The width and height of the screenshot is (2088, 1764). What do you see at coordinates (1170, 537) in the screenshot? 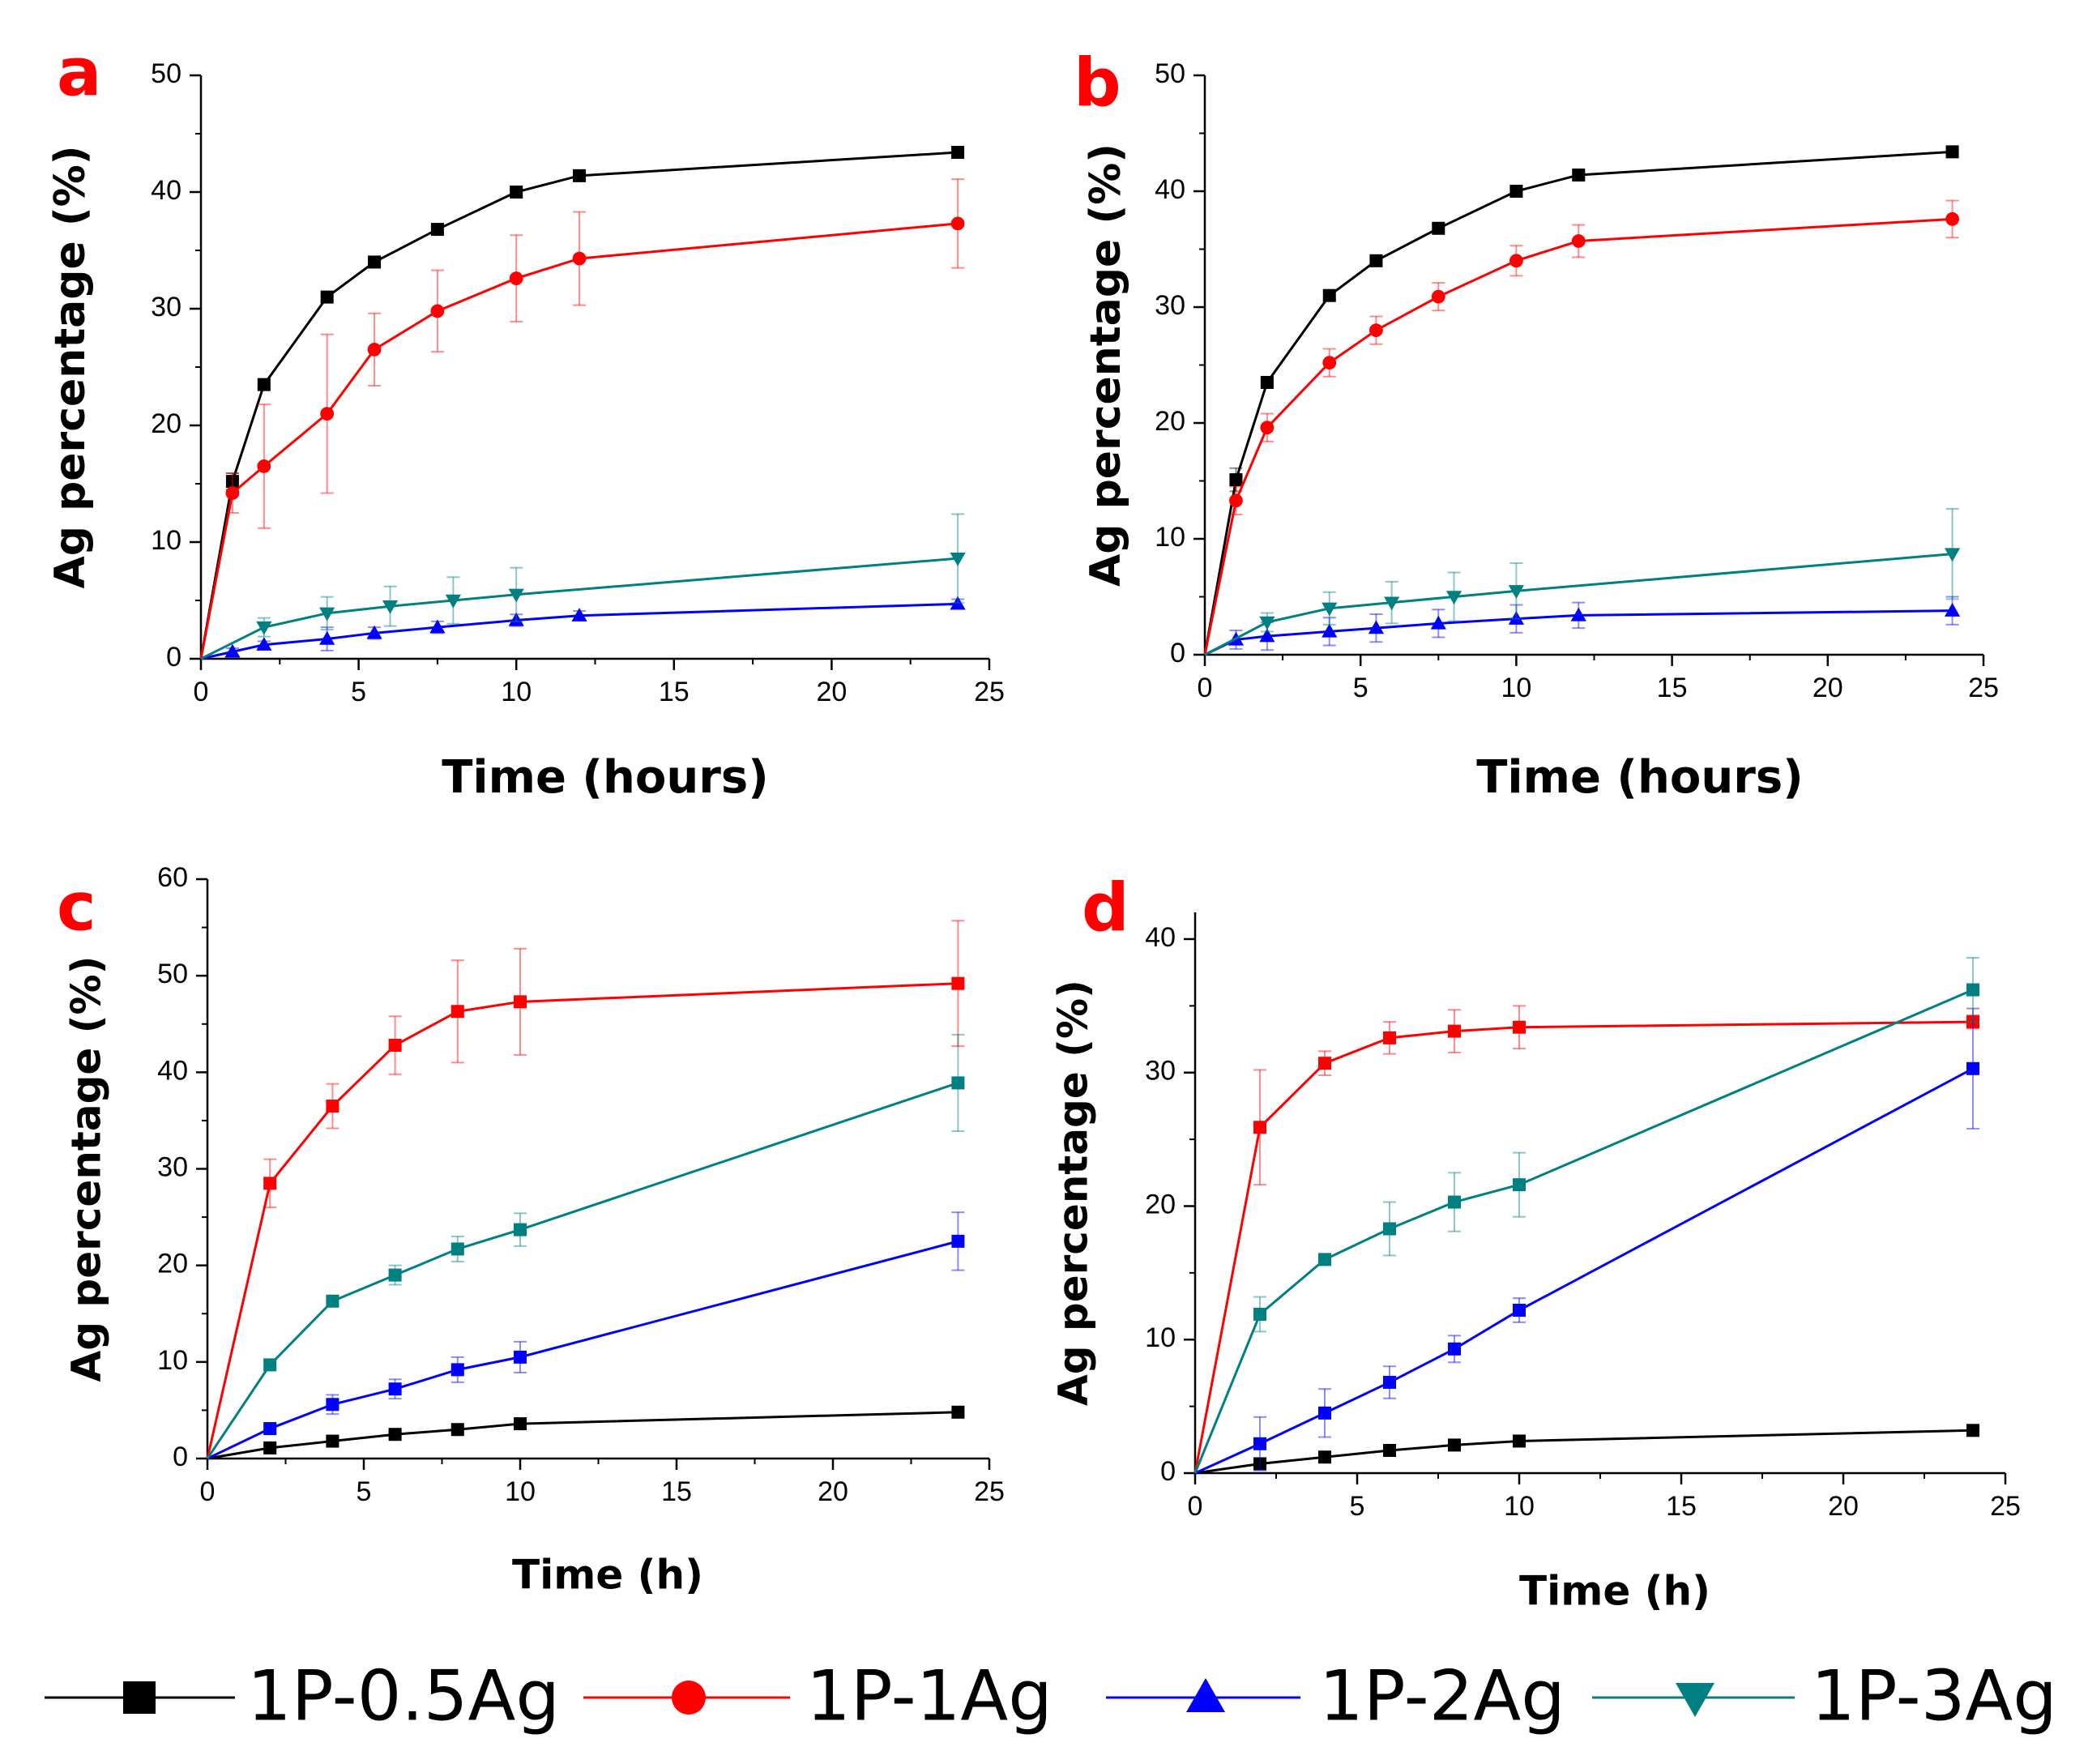
I see `y-tick-label: 10` at bounding box center [1170, 537].